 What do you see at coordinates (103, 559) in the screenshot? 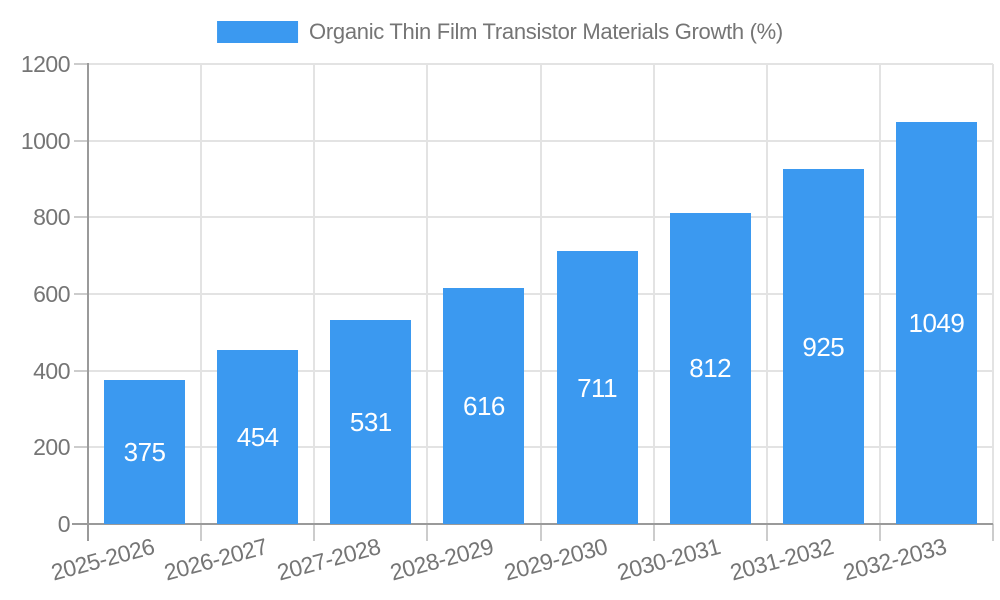
I see `x-tick-label: 2025-2026` at bounding box center [103, 559].